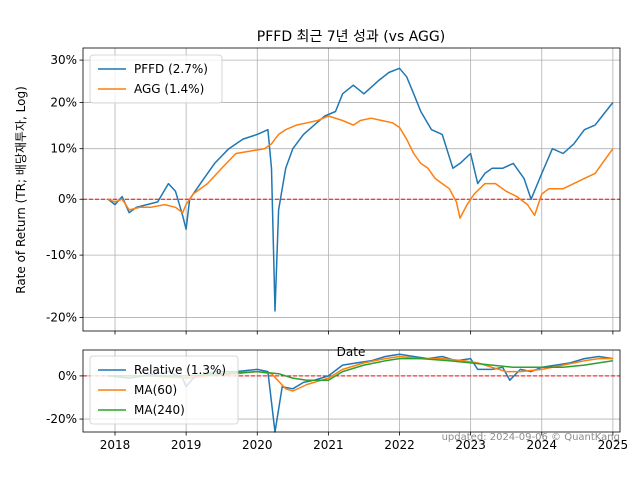 The image size is (640, 480). I want to click on bottom-legend-label-ma-240: MA(240), so click(159, 410).